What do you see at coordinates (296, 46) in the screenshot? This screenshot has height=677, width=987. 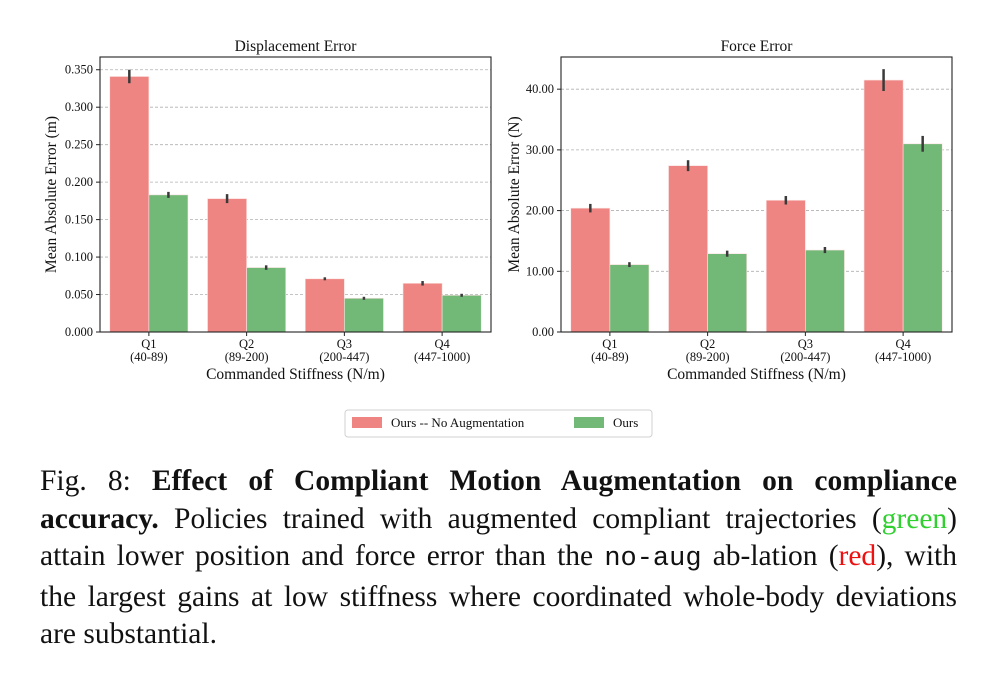 I see `chart-title: Displacement Error` at bounding box center [296, 46].